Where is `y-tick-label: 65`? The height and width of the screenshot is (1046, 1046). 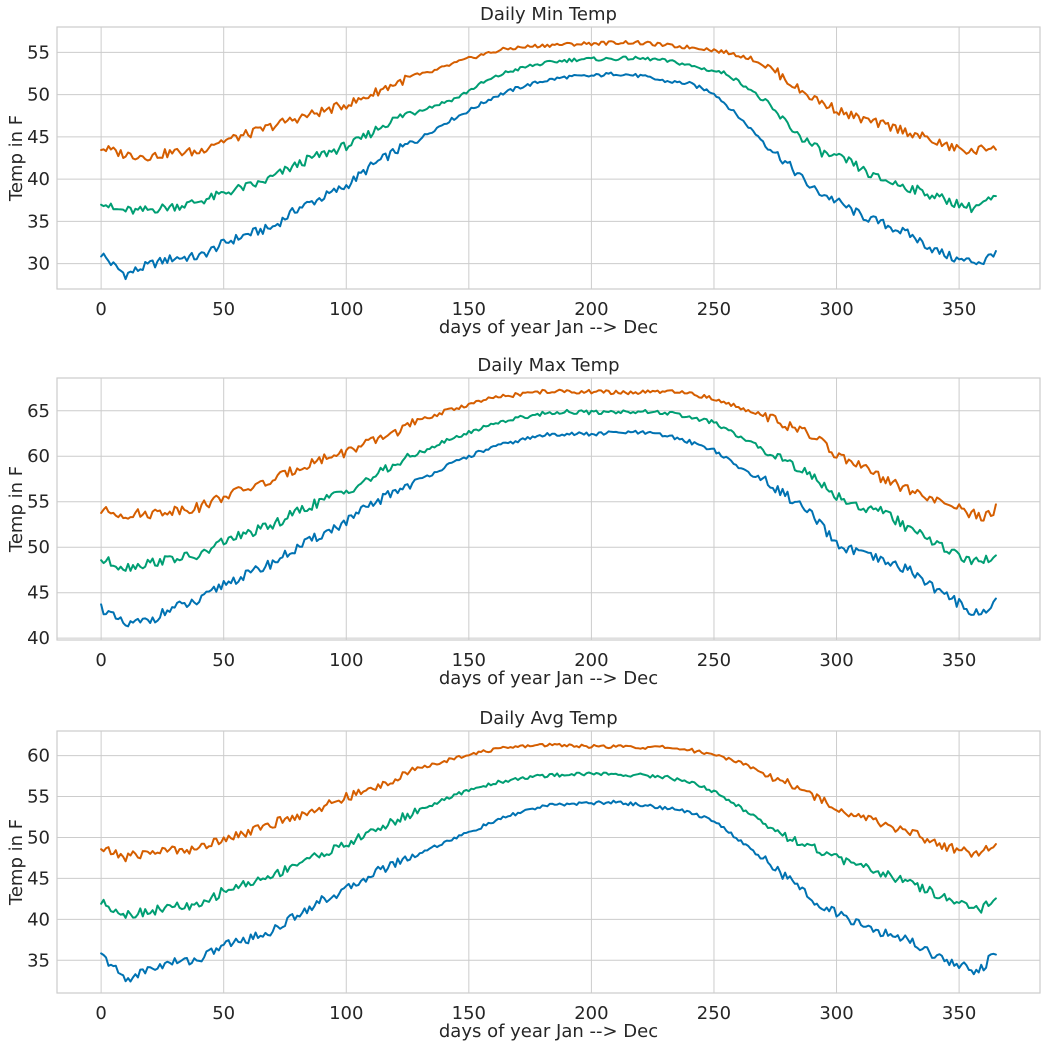
y-tick-label: 65 is located at coordinates (38, 411).